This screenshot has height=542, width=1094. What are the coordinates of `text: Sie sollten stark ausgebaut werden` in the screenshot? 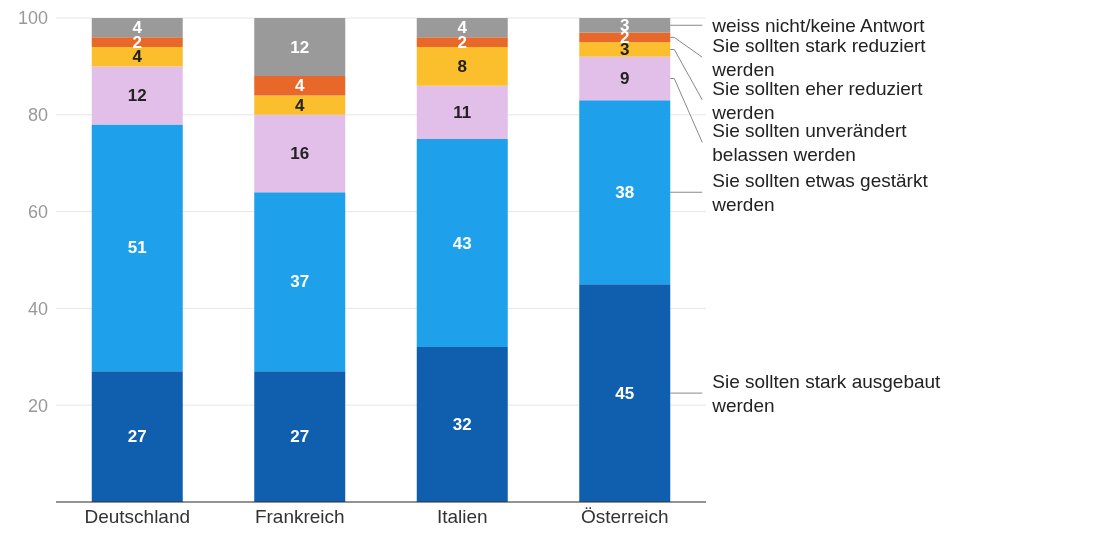 It's located at (826, 393).